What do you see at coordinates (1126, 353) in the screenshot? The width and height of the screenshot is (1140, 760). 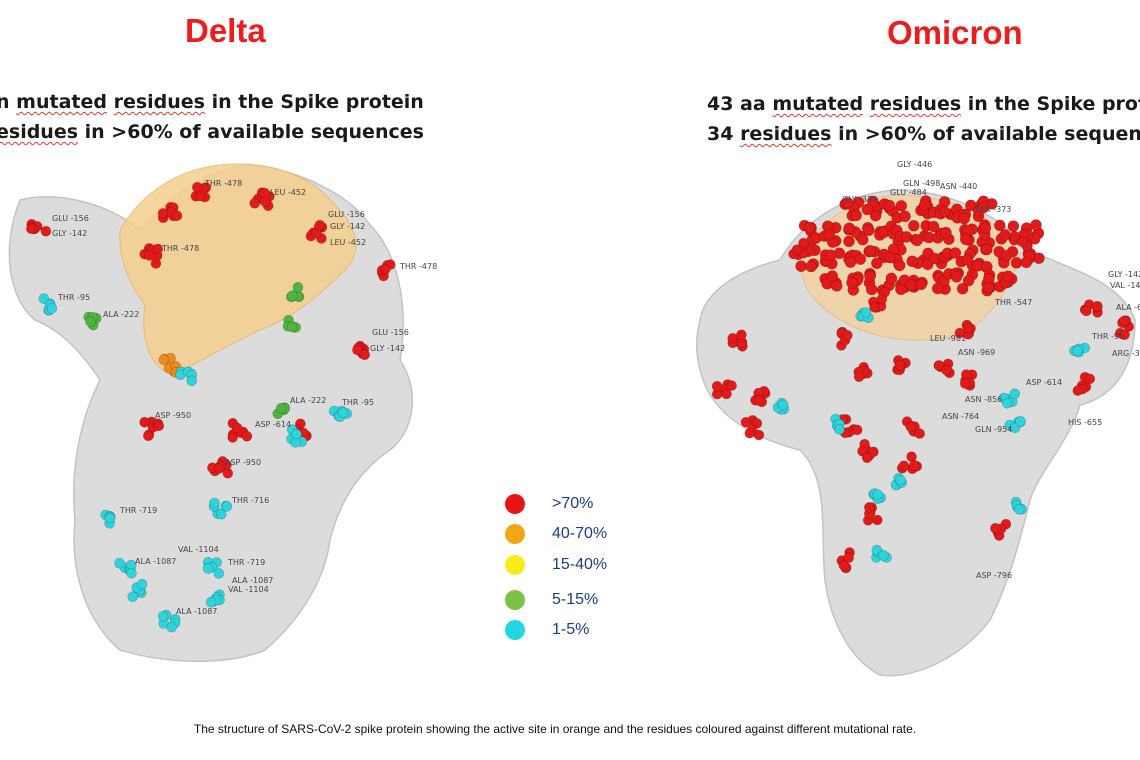 I see `residue-label: ARG -346` at bounding box center [1126, 353].